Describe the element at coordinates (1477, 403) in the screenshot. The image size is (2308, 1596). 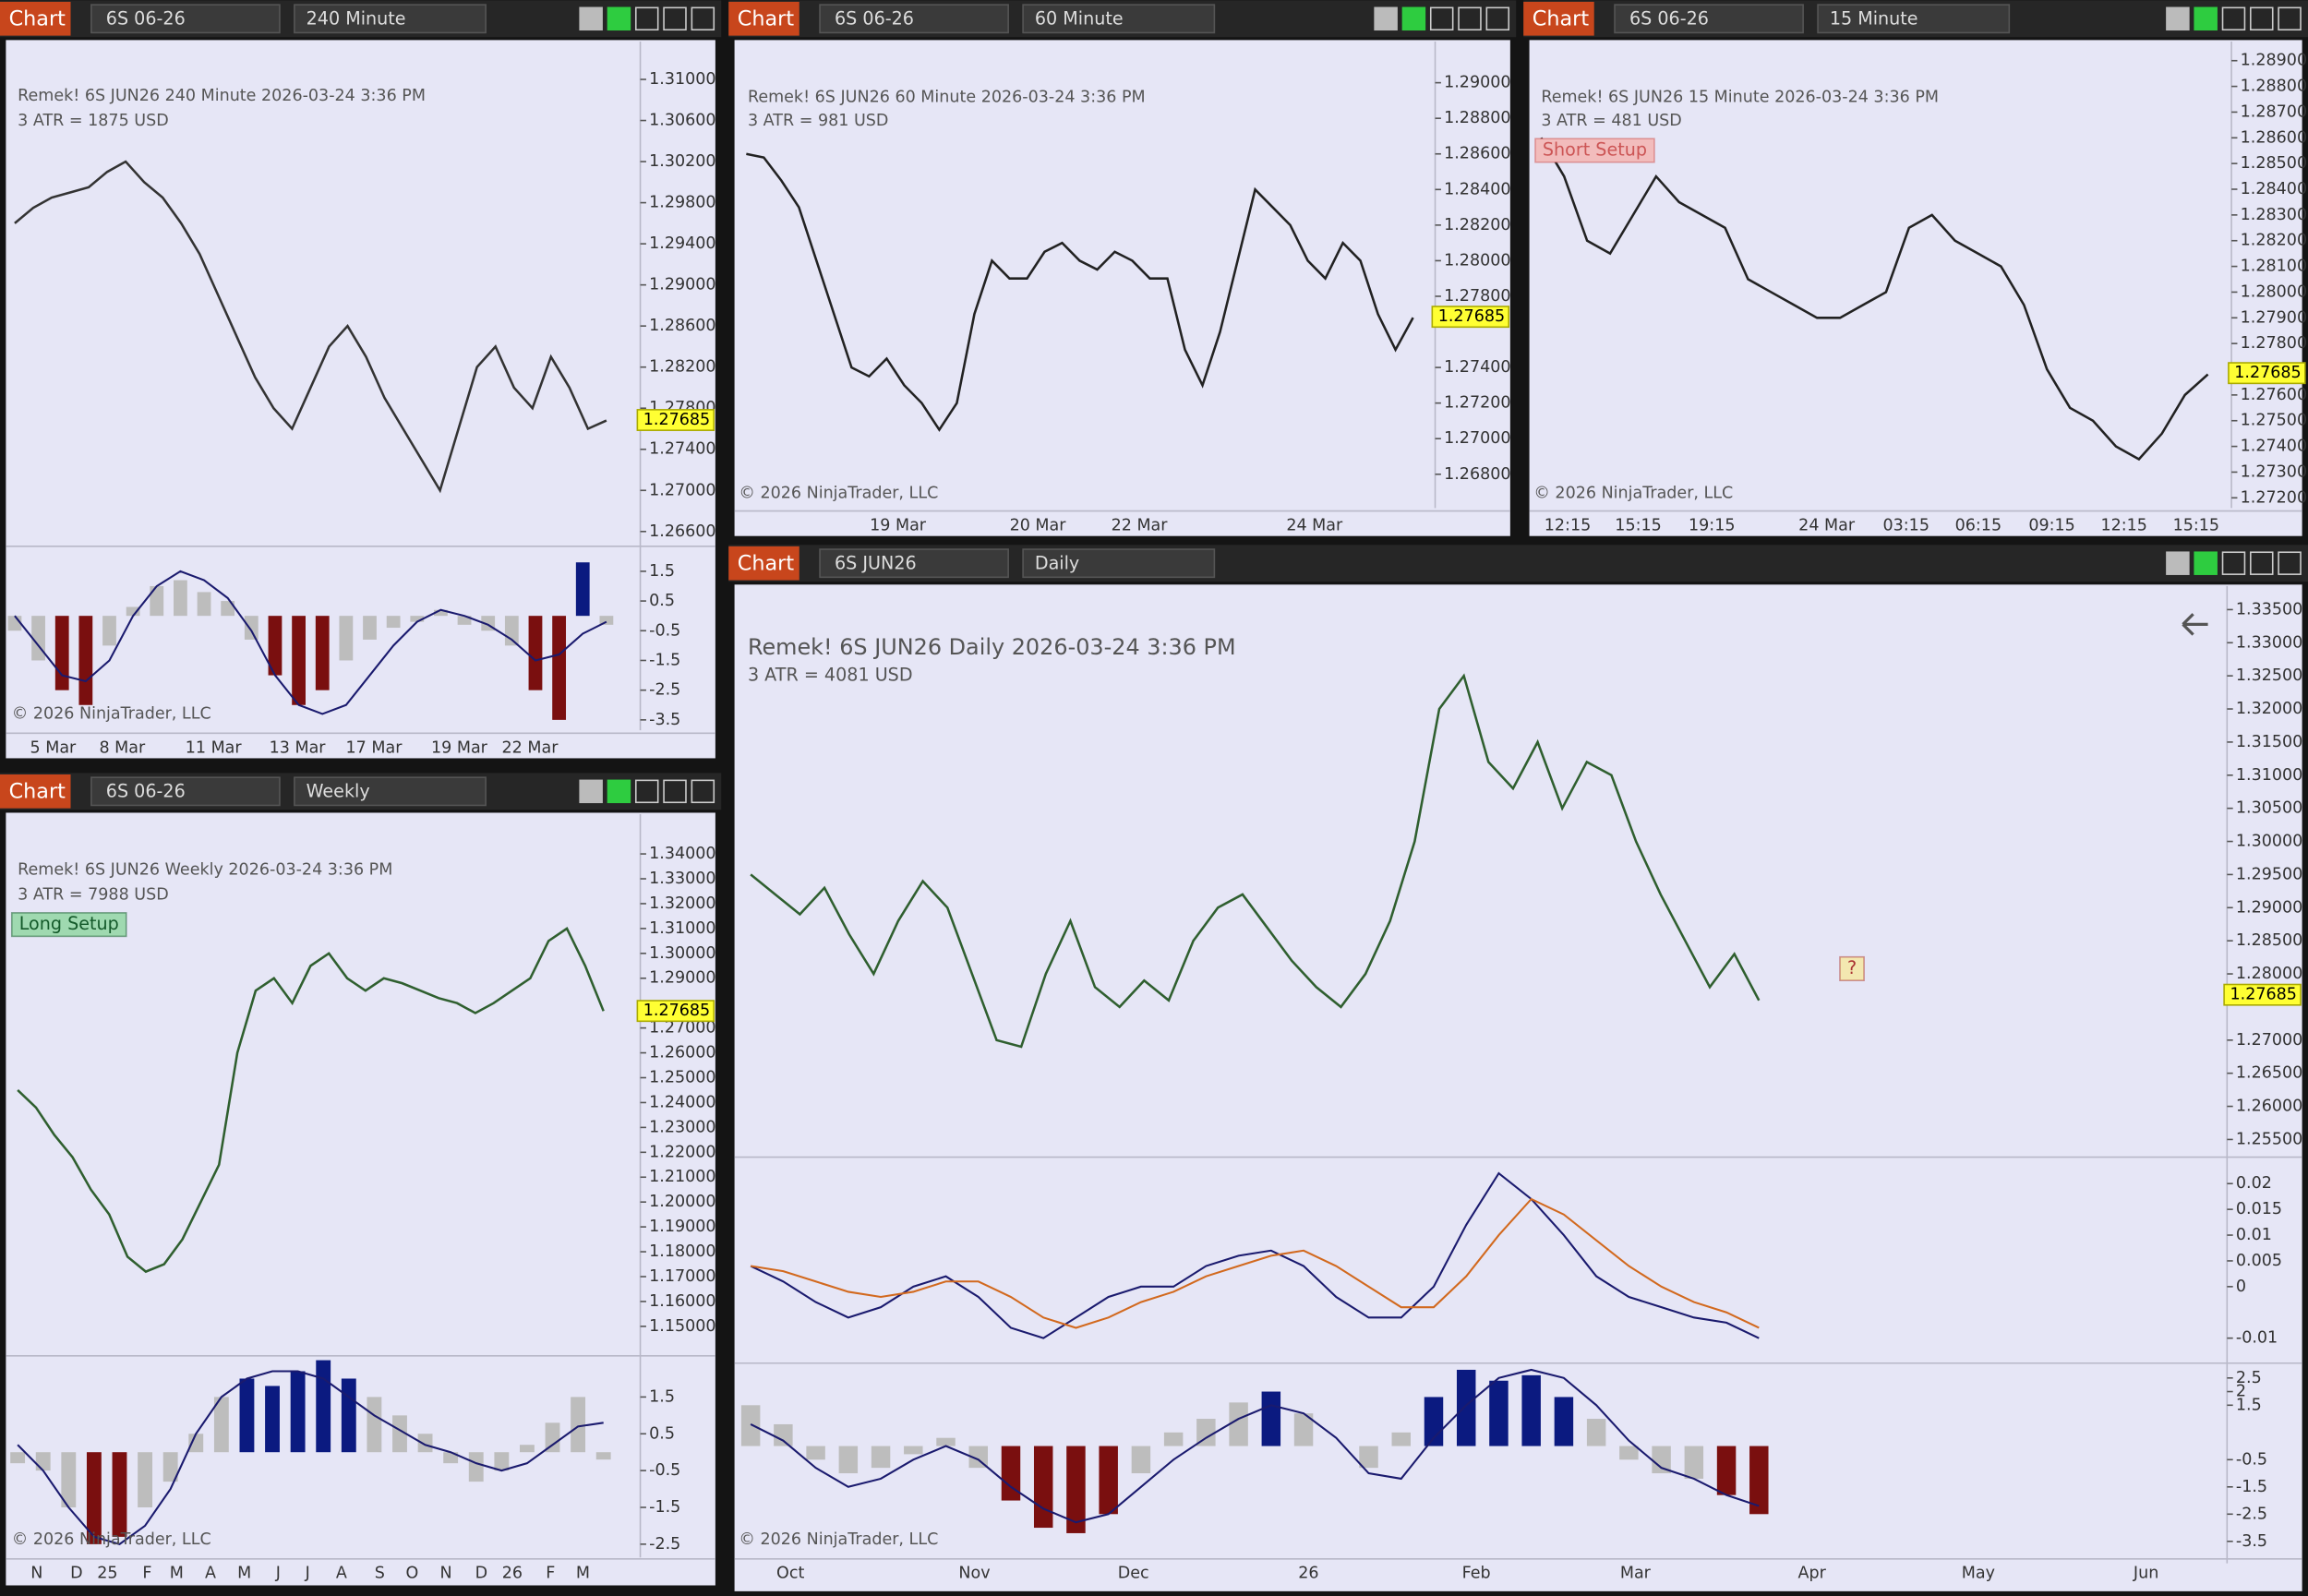
I see `price-tick-label: 1.27200` at that location.